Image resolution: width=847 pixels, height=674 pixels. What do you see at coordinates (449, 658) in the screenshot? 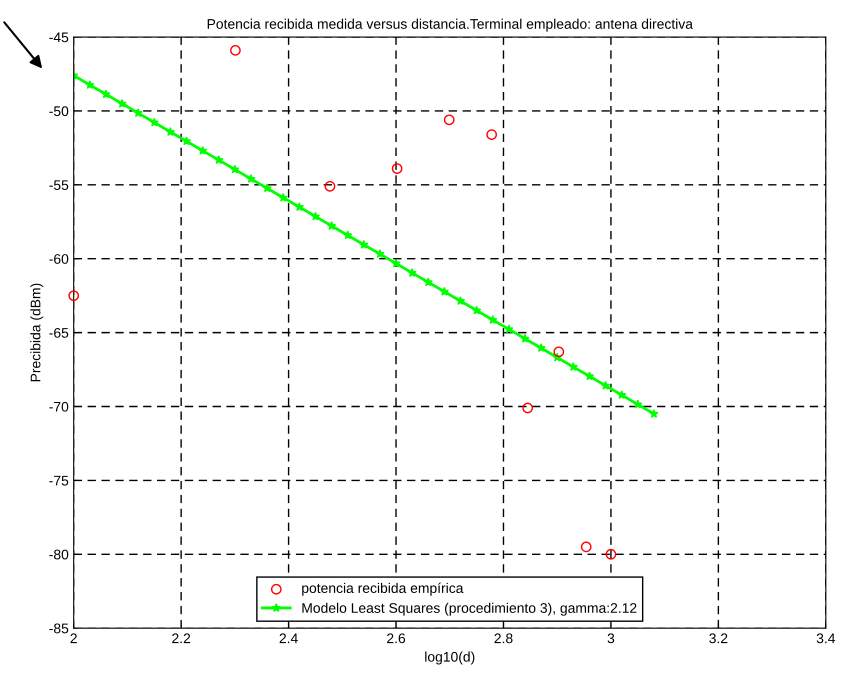
I see `x-axis-title: log10(d)` at bounding box center [449, 658].